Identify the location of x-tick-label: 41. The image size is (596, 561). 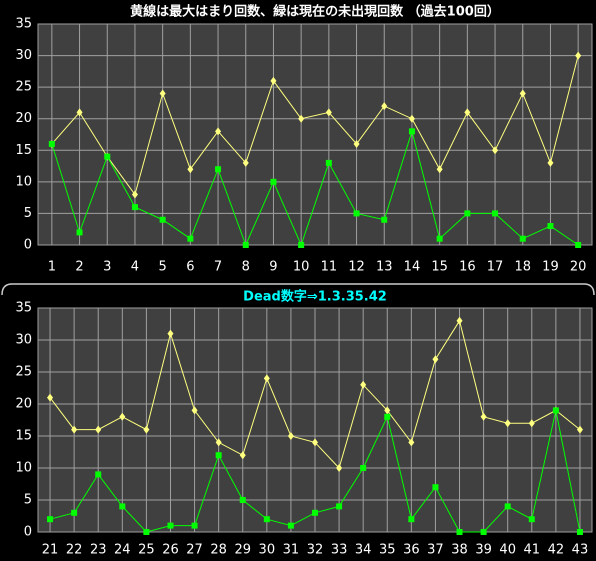
(532, 550).